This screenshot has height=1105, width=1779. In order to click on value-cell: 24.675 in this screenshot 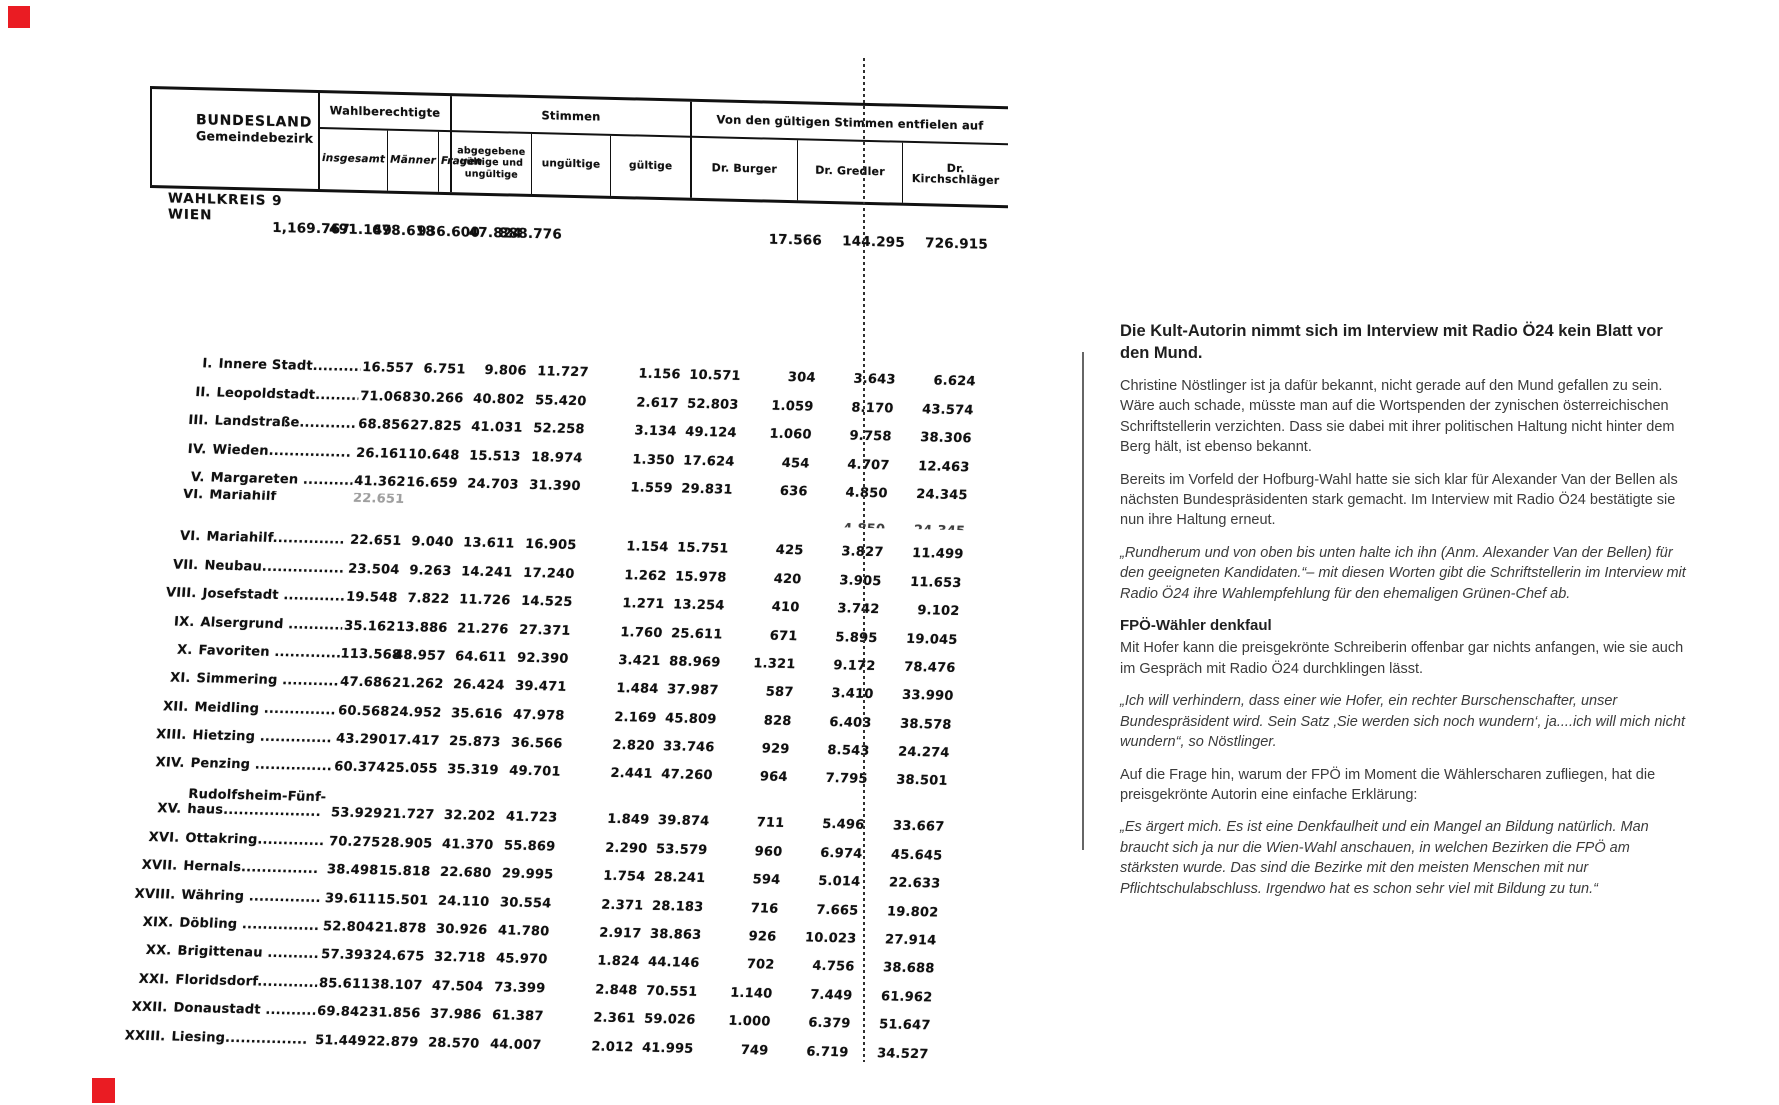, I will do `click(398, 956)`.